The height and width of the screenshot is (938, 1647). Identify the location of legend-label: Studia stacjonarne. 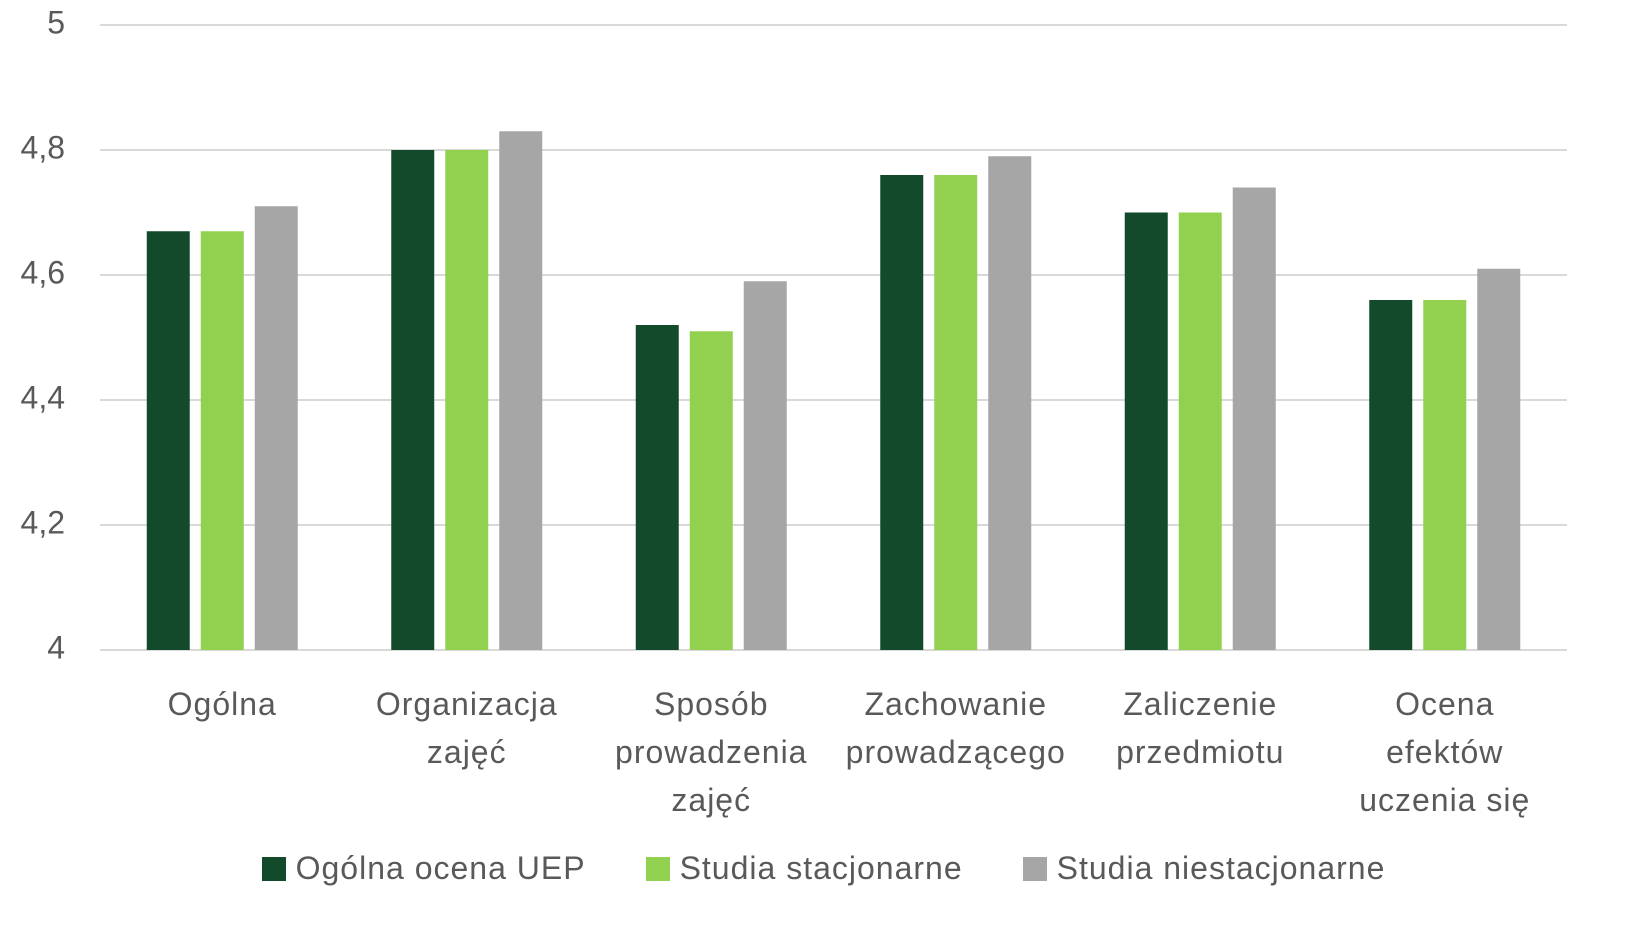
(821, 868).